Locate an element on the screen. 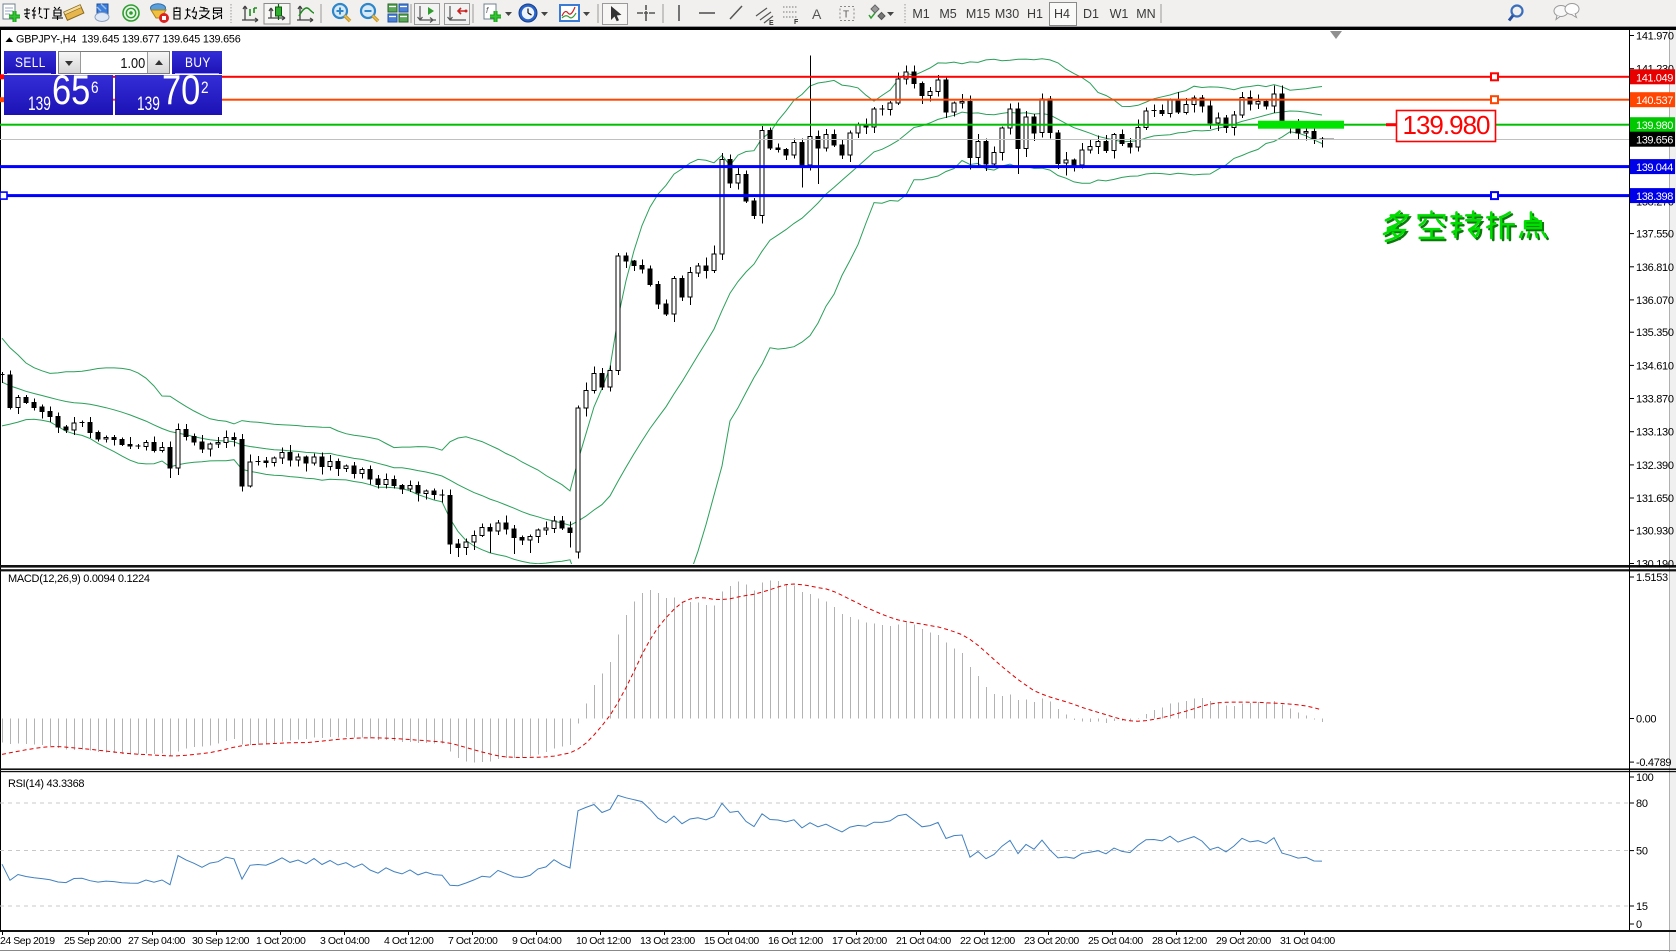  svg-text: 50 is located at coordinates (1642, 852).